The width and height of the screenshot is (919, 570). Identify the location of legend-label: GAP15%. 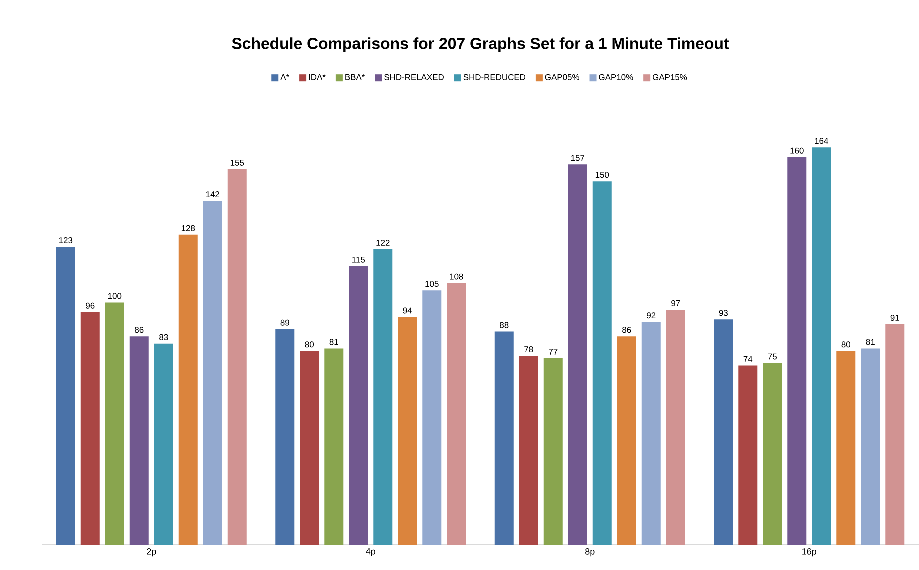
(670, 77).